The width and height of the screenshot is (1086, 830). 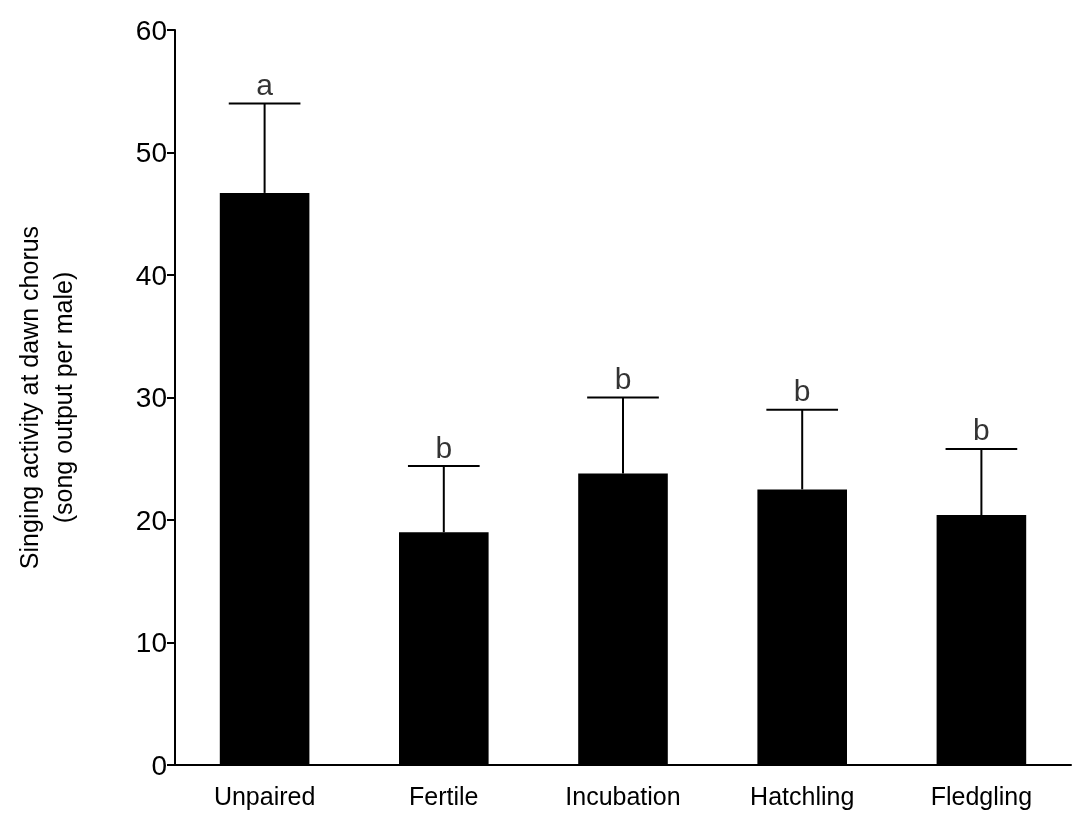 I want to click on annotation: a, so click(x=265, y=84).